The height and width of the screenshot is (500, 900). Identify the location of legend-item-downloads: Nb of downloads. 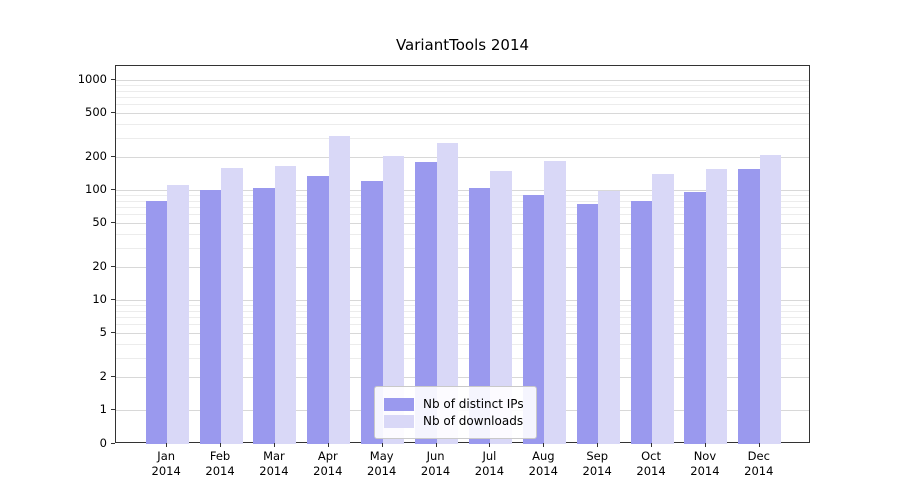
(454, 421).